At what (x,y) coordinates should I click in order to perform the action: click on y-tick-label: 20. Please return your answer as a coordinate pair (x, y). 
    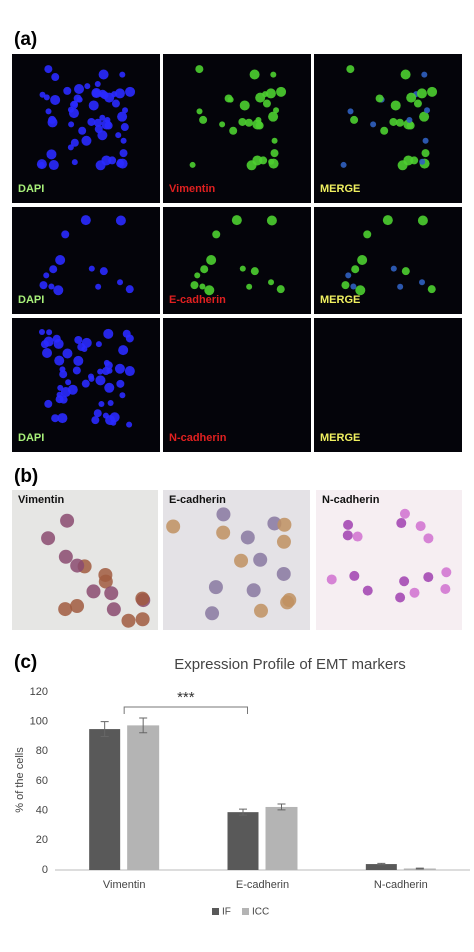
    Looking at the image, I should click on (42, 840).